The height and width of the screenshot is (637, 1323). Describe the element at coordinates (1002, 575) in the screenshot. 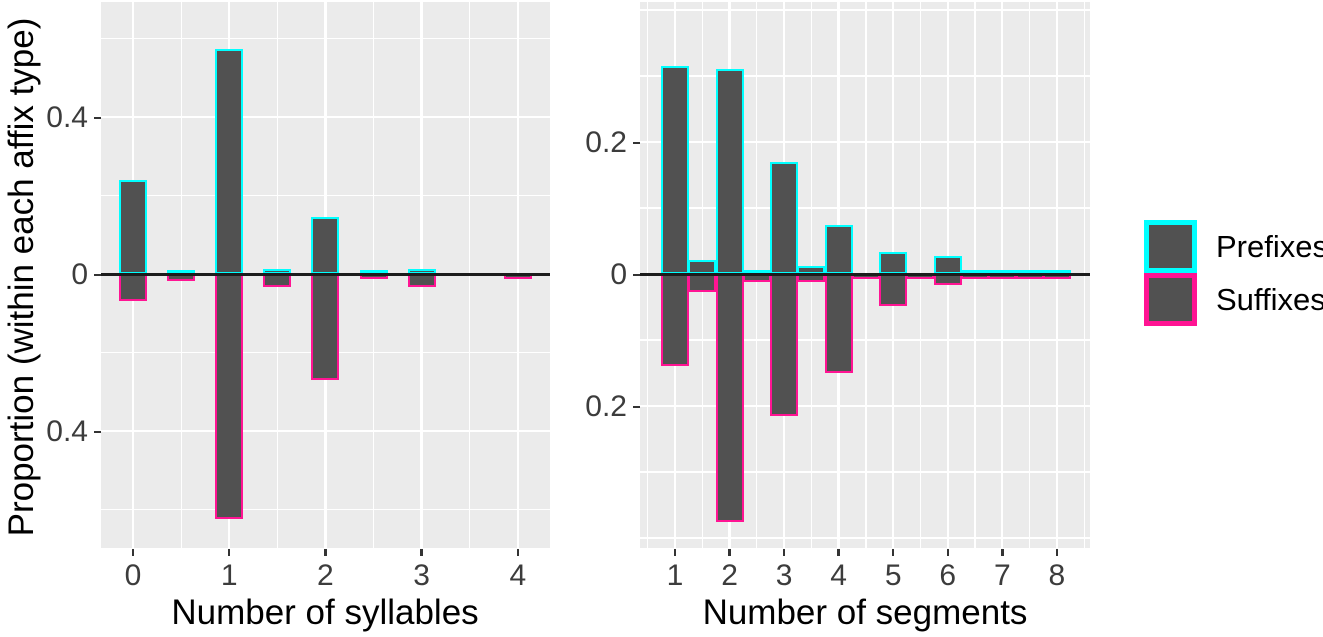

I see `x-tick-label: 7` at that location.